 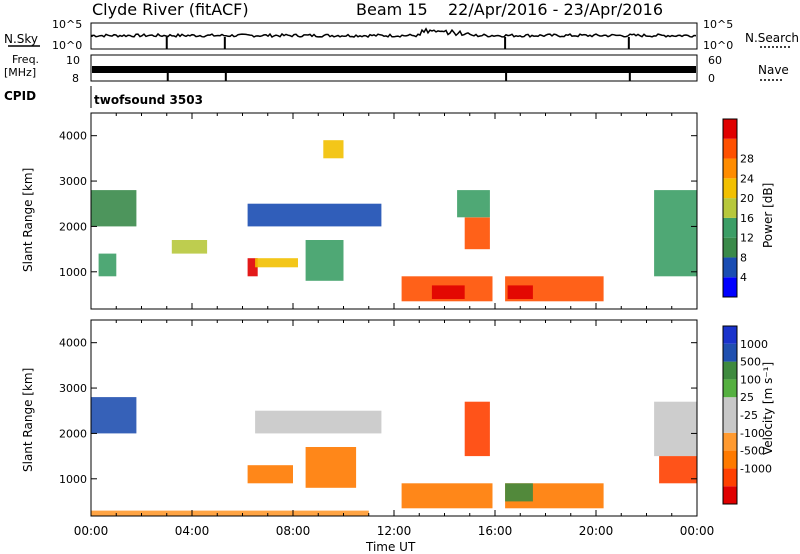 What do you see at coordinates (398, 76) in the screenshot?
I see `freq-gaps` at bounding box center [398, 76].